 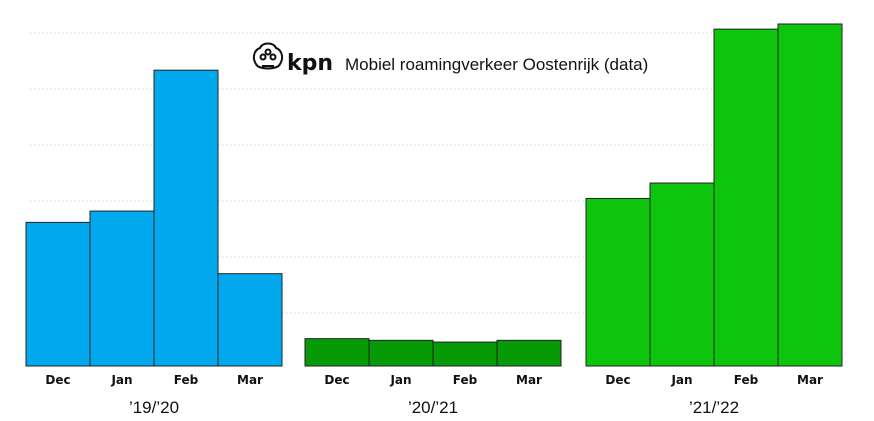 I want to click on tick-label-0-3: Mar, so click(x=250, y=380).